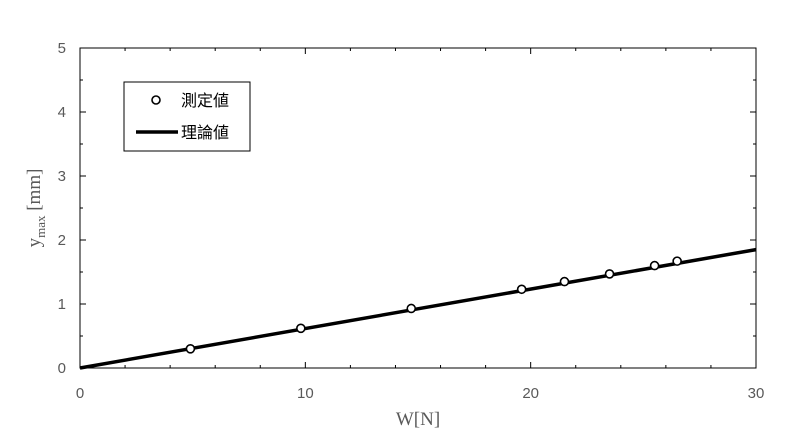  I want to click on y-tick-label: 5, so click(62, 48).